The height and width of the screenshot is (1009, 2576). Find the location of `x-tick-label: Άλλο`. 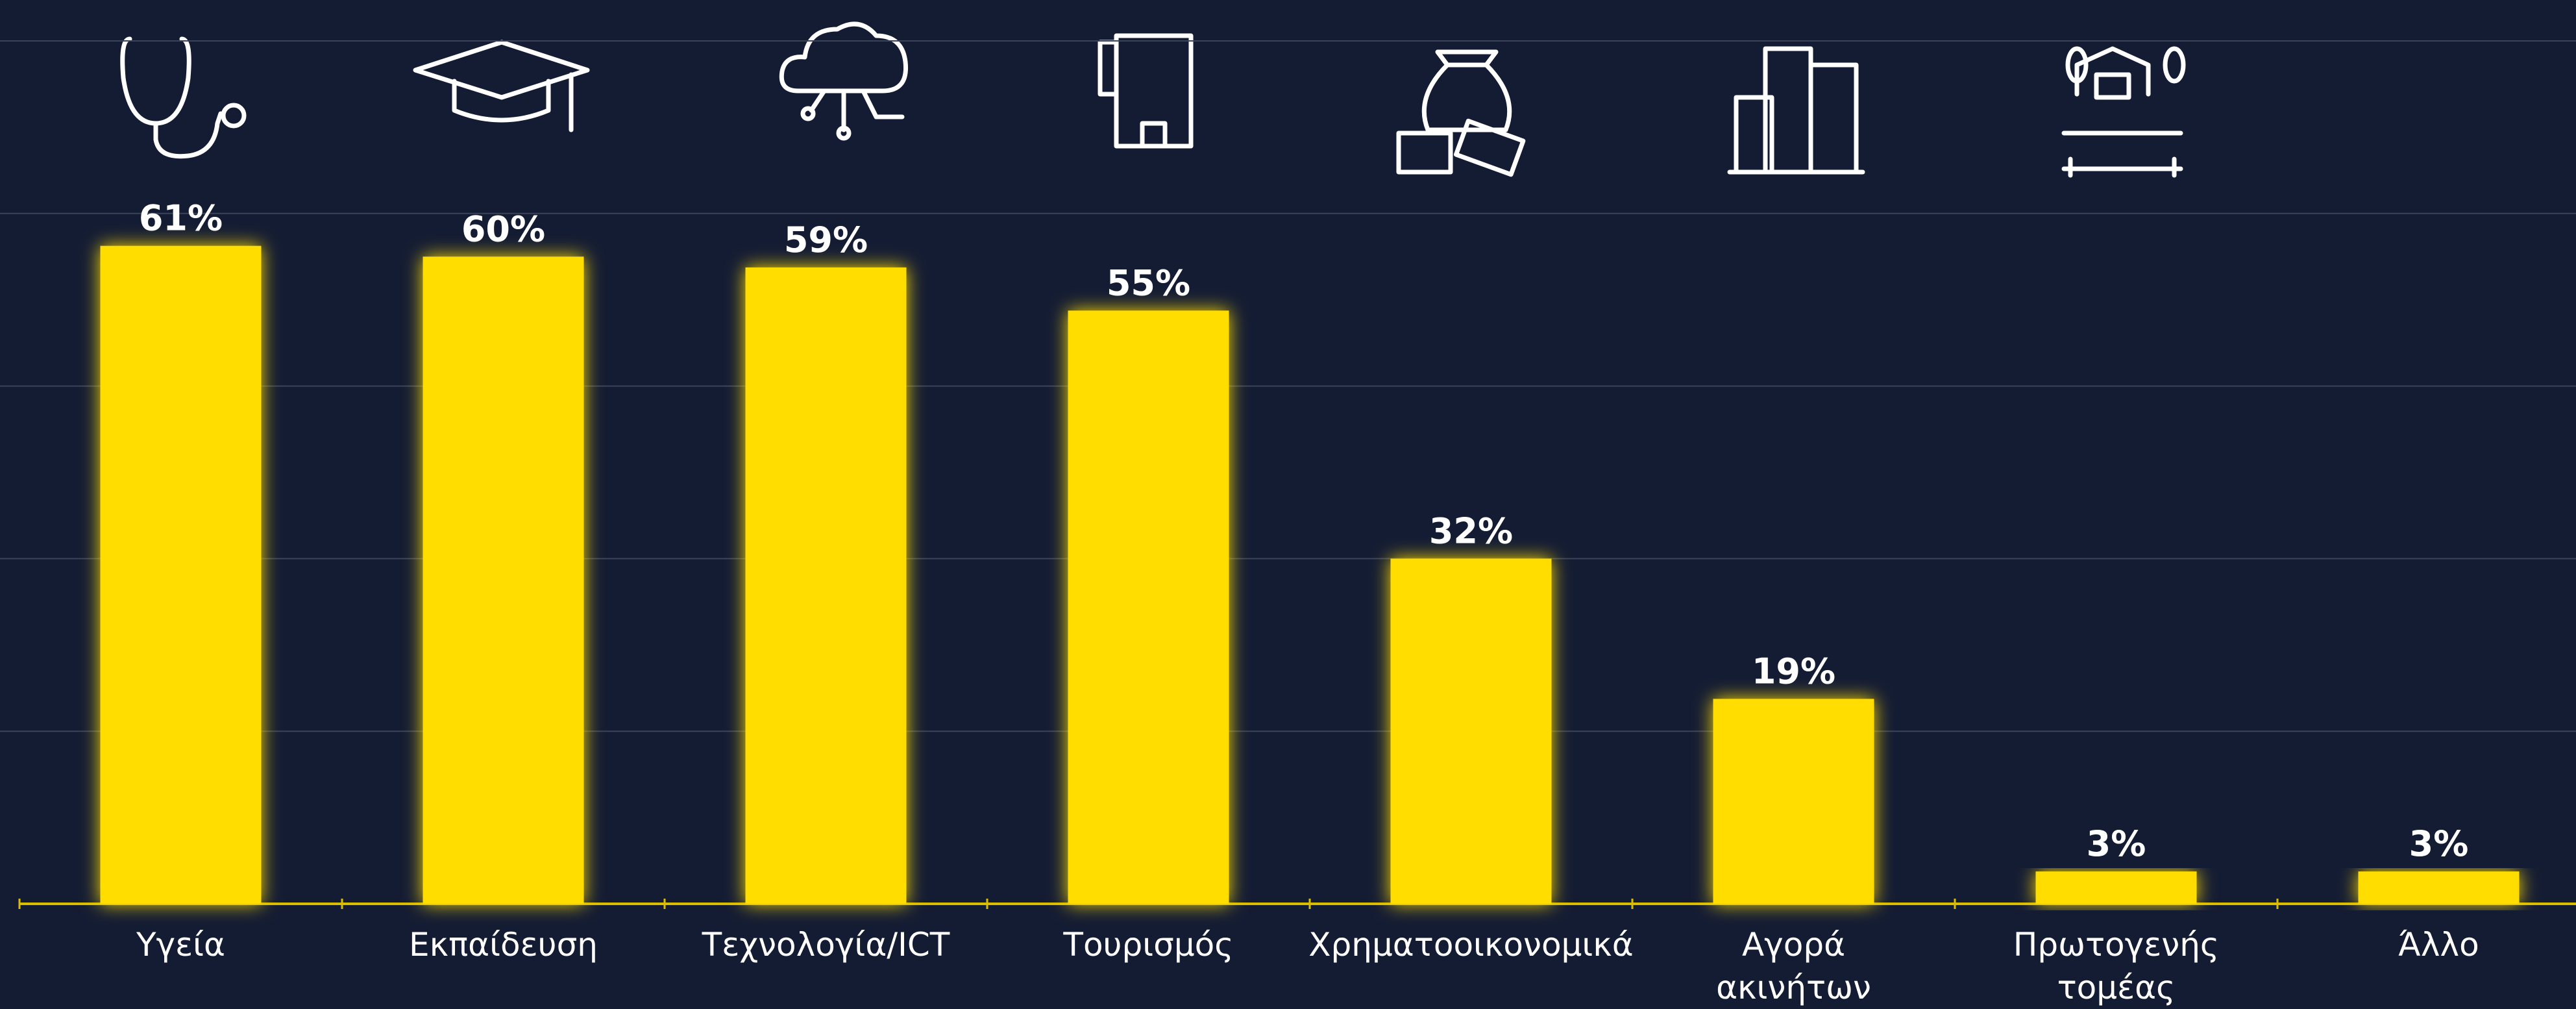

x-tick-label: Άλλο is located at coordinates (2423, 944).